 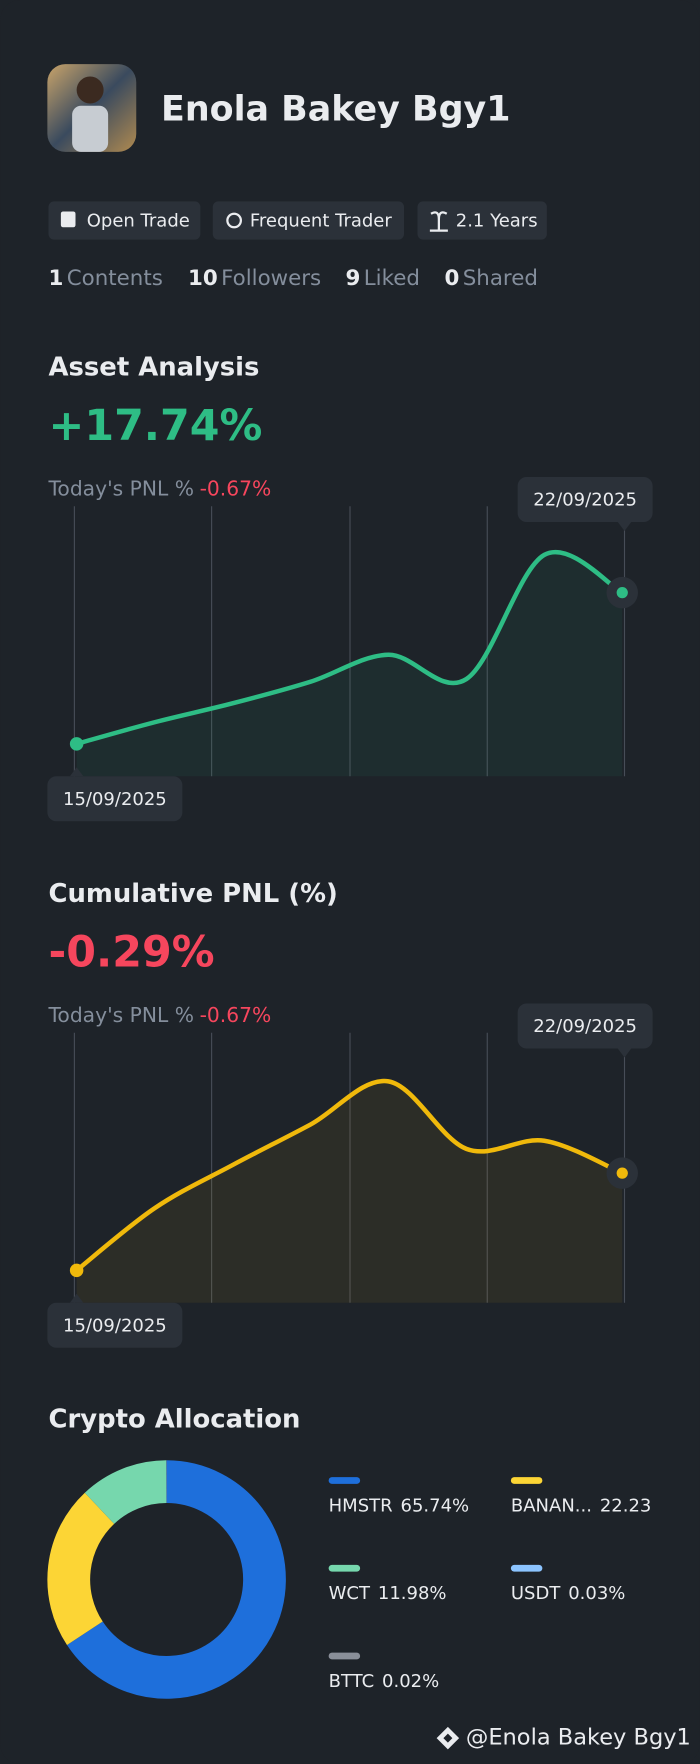 I want to click on headline: -0.29%, so click(x=132, y=953).